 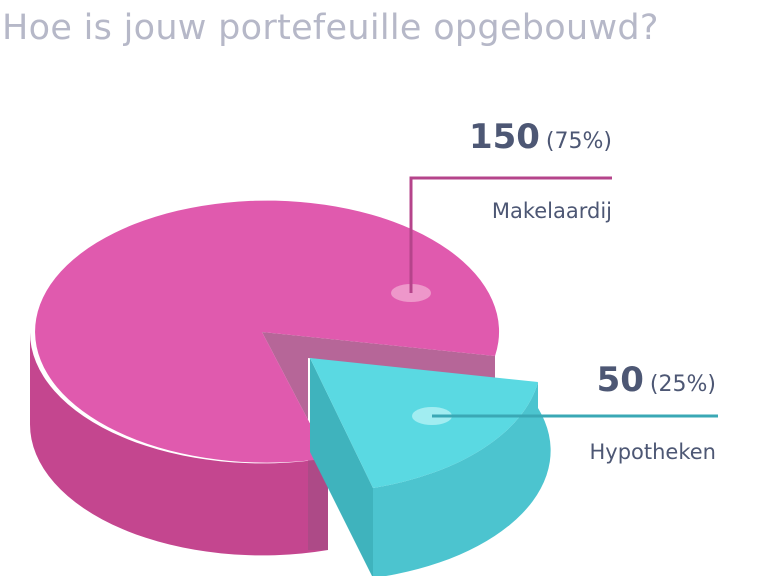 I want to click on slice-cutface-hypotheken, so click(x=341, y=467).